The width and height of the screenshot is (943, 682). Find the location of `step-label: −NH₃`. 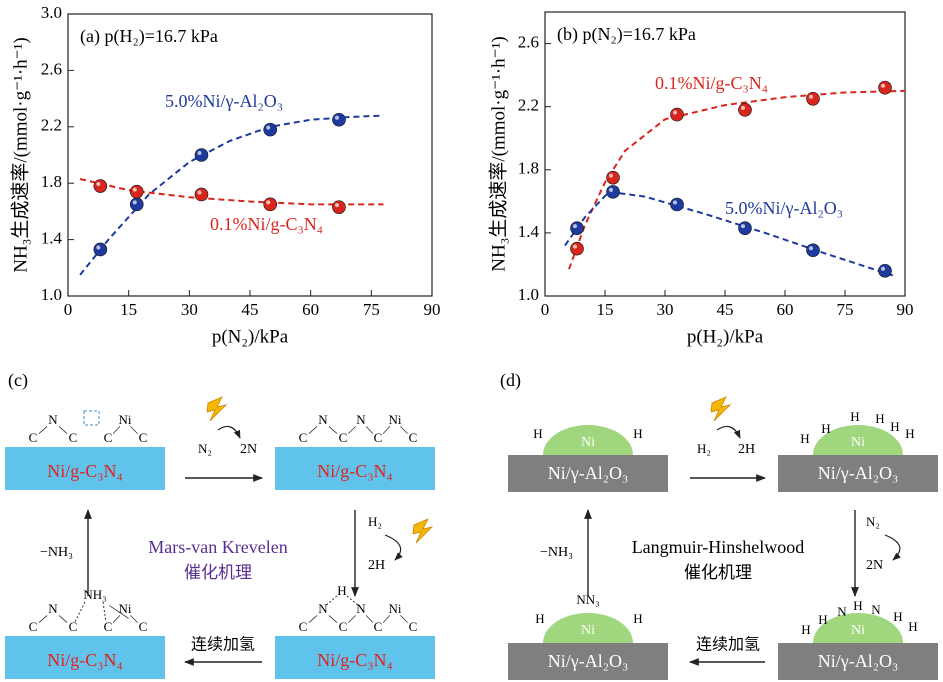

step-label: −NH₃ is located at coordinates (56, 552).